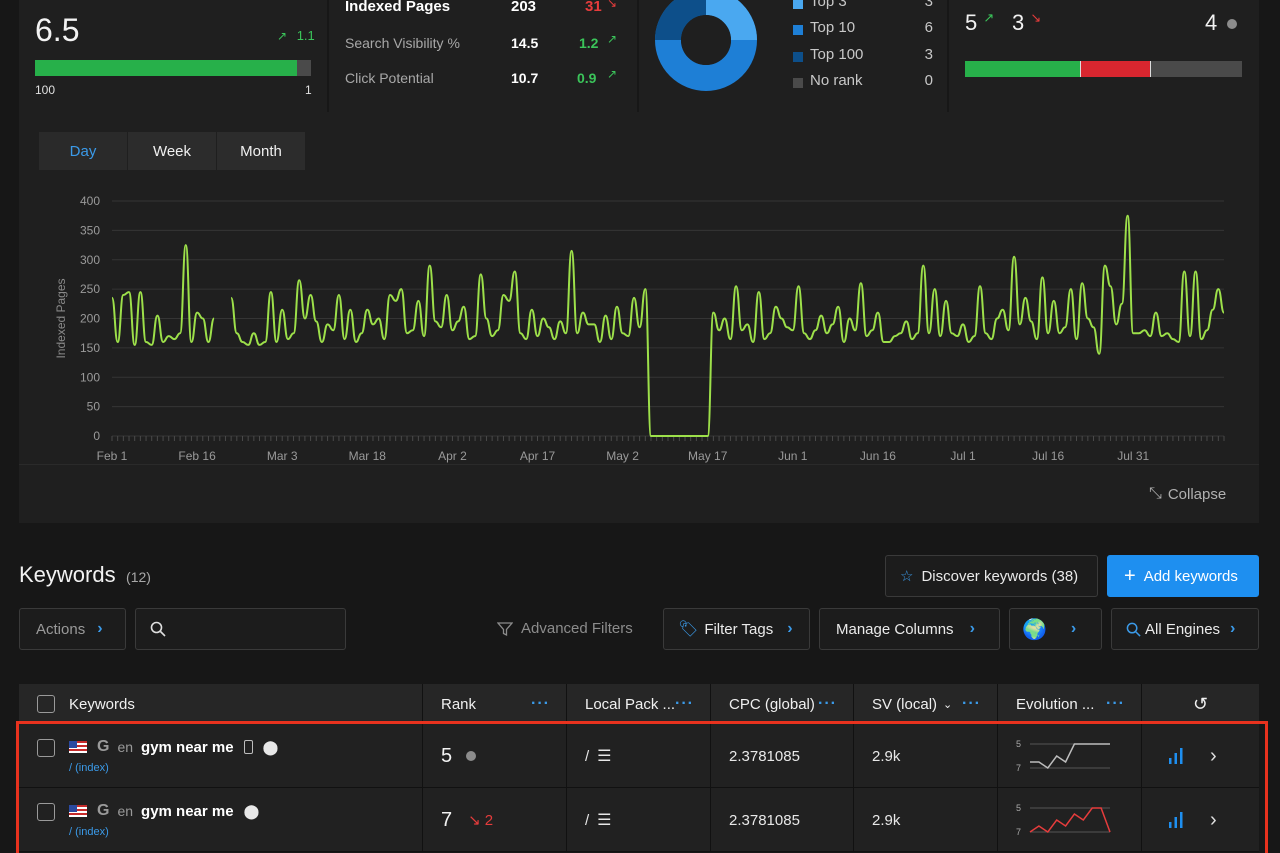 Image resolution: width=1280 pixels, height=853 pixels. Describe the element at coordinates (67, 574) in the screenshot. I see `keywords-title: Keywords` at that location.